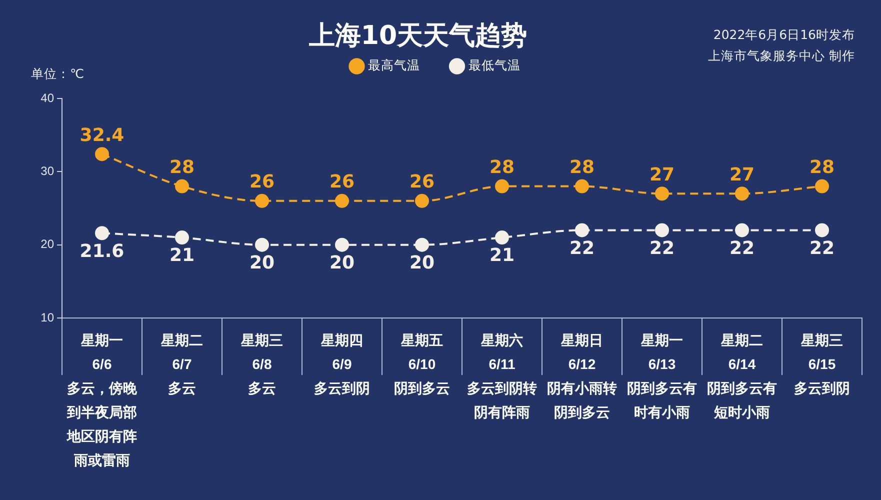 The height and width of the screenshot is (500, 881). Describe the element at coordinates (394, 65) in the screenshot. I see `legend-label: 最高气温` at that location.